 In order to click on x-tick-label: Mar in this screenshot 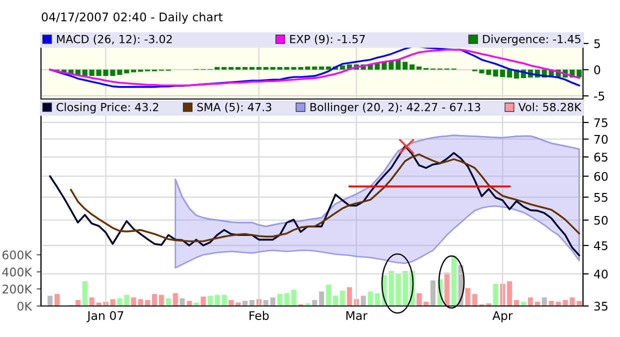, I will do `click(357, 315)`.